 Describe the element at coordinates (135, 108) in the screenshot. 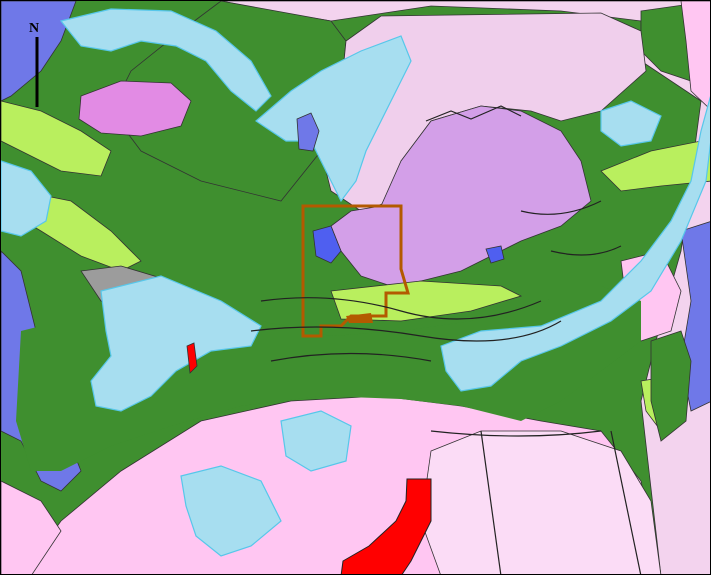

I see `unit-magenta-topleft` at that location.